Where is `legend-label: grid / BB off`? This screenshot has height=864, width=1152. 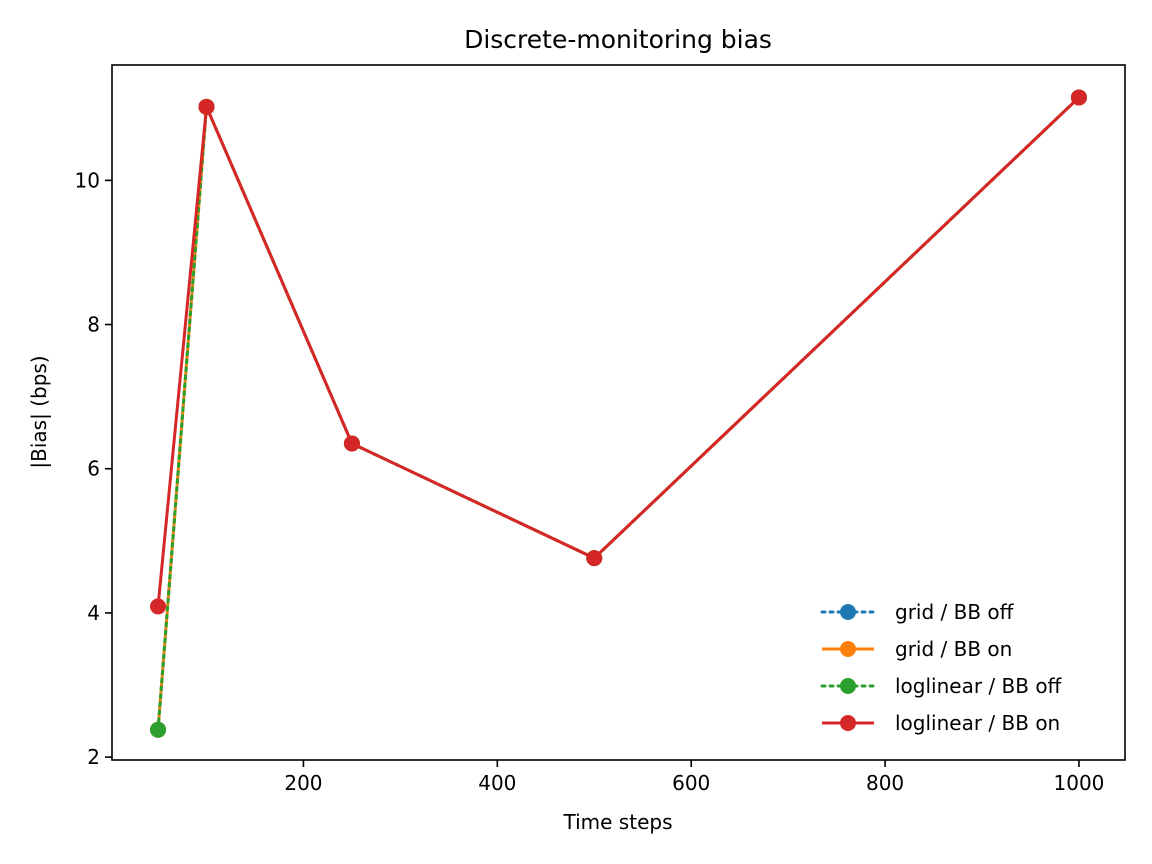 legend-label: grid / BB off is located at coordinates (955, 612).